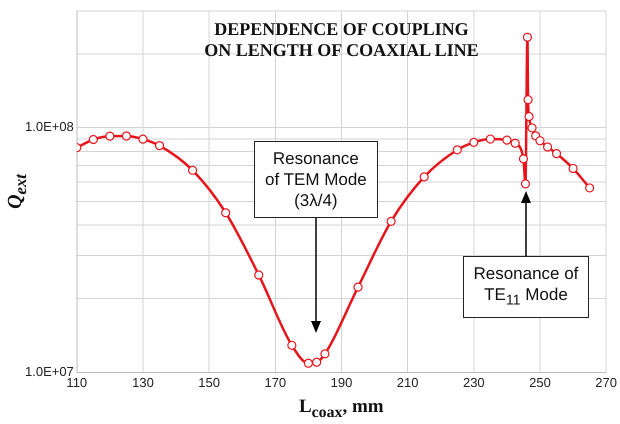 This screenshot has width=620, height=424. Describe the element at coordinates (341, 382) in the screenshot. I see `x-tick-label: 190` at that location.